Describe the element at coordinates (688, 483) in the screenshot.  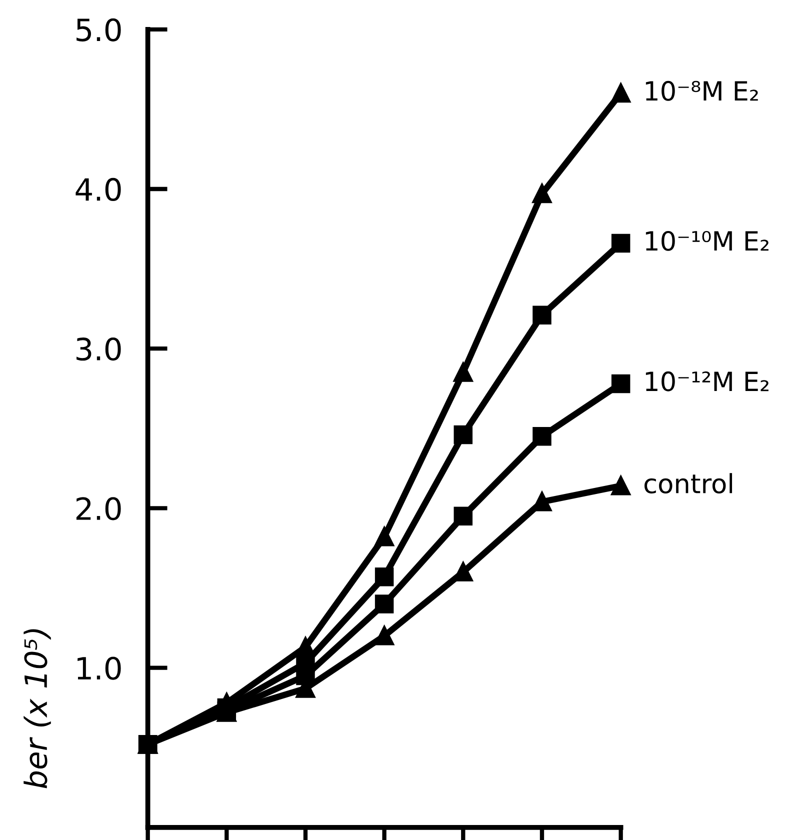
I see `series-label: control` at that location.